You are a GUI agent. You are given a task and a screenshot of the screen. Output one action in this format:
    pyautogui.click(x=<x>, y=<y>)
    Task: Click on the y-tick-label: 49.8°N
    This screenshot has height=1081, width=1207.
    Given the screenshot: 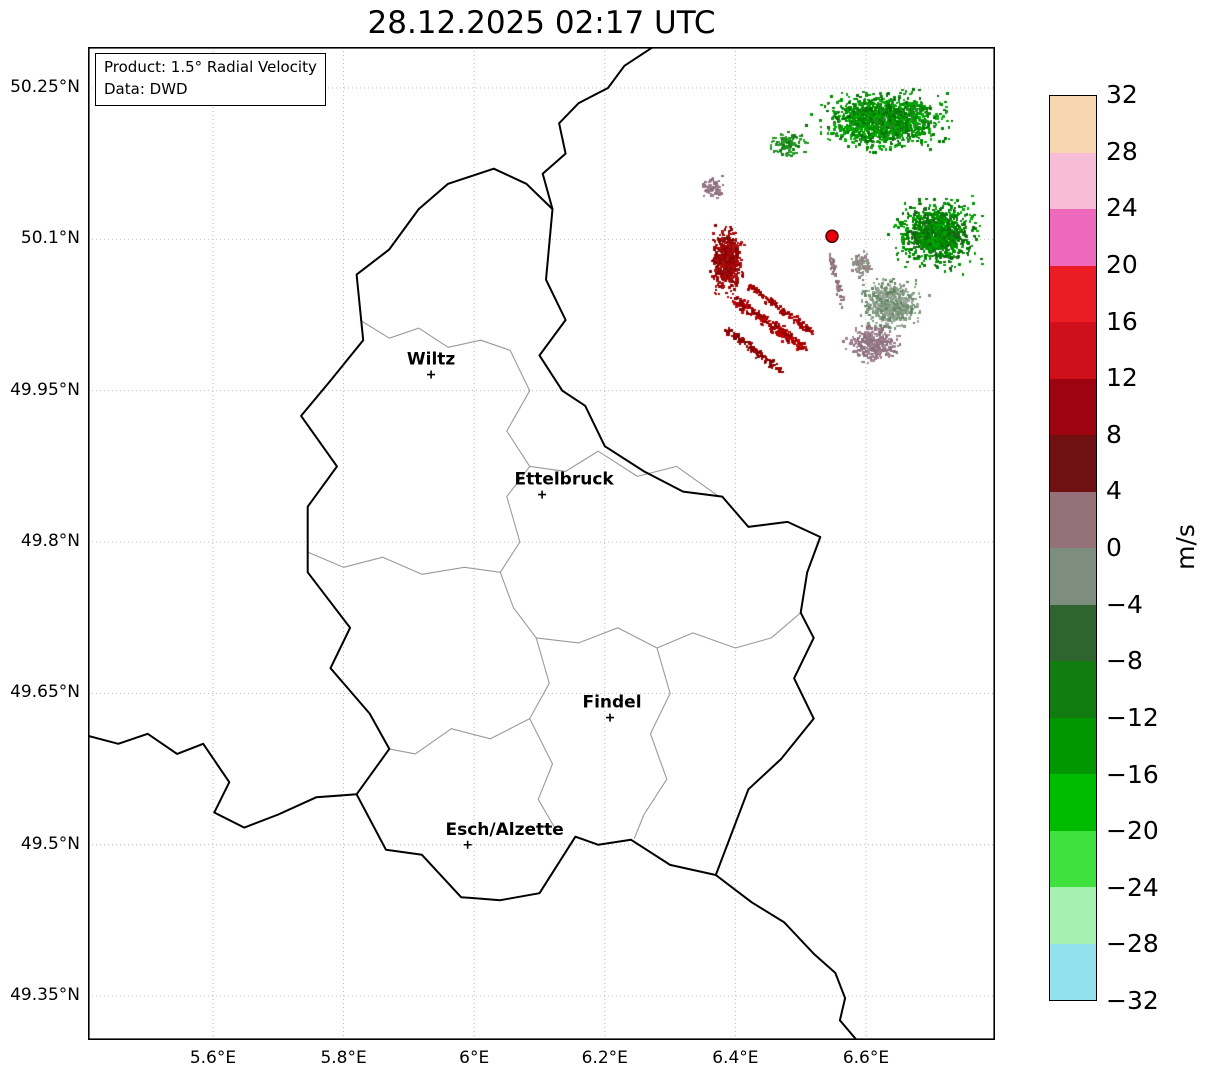 What is the action you would take?
    pyautogui.click(x=50, y=541)
    